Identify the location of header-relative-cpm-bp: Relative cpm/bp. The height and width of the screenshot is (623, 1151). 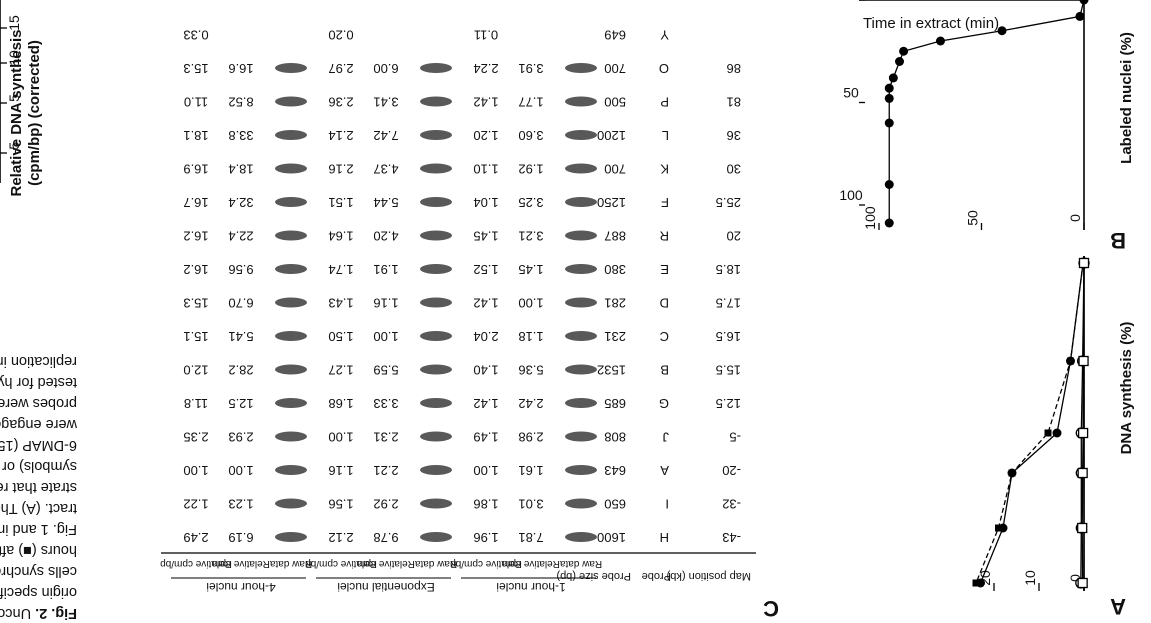
(341, 563).